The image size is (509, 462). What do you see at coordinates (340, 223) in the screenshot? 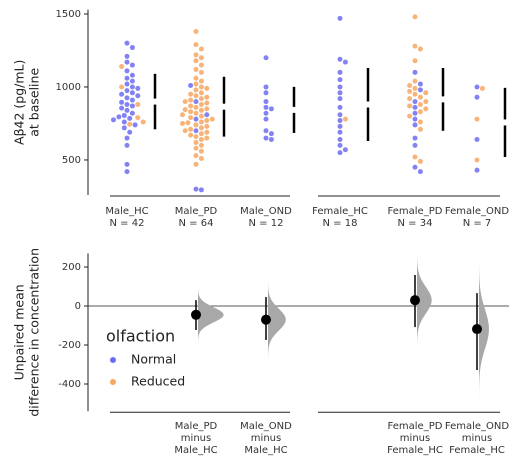
I see `n-label: N = 18` at bounding box center [340, 223].